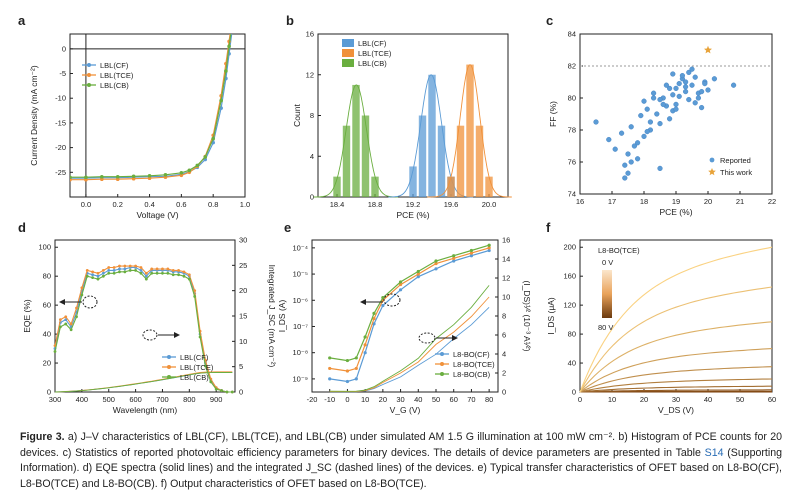  Describe the element at coordinates (504, 373) in the screenshot. I see `panel-e-y2-tick-label: 2` at that location.